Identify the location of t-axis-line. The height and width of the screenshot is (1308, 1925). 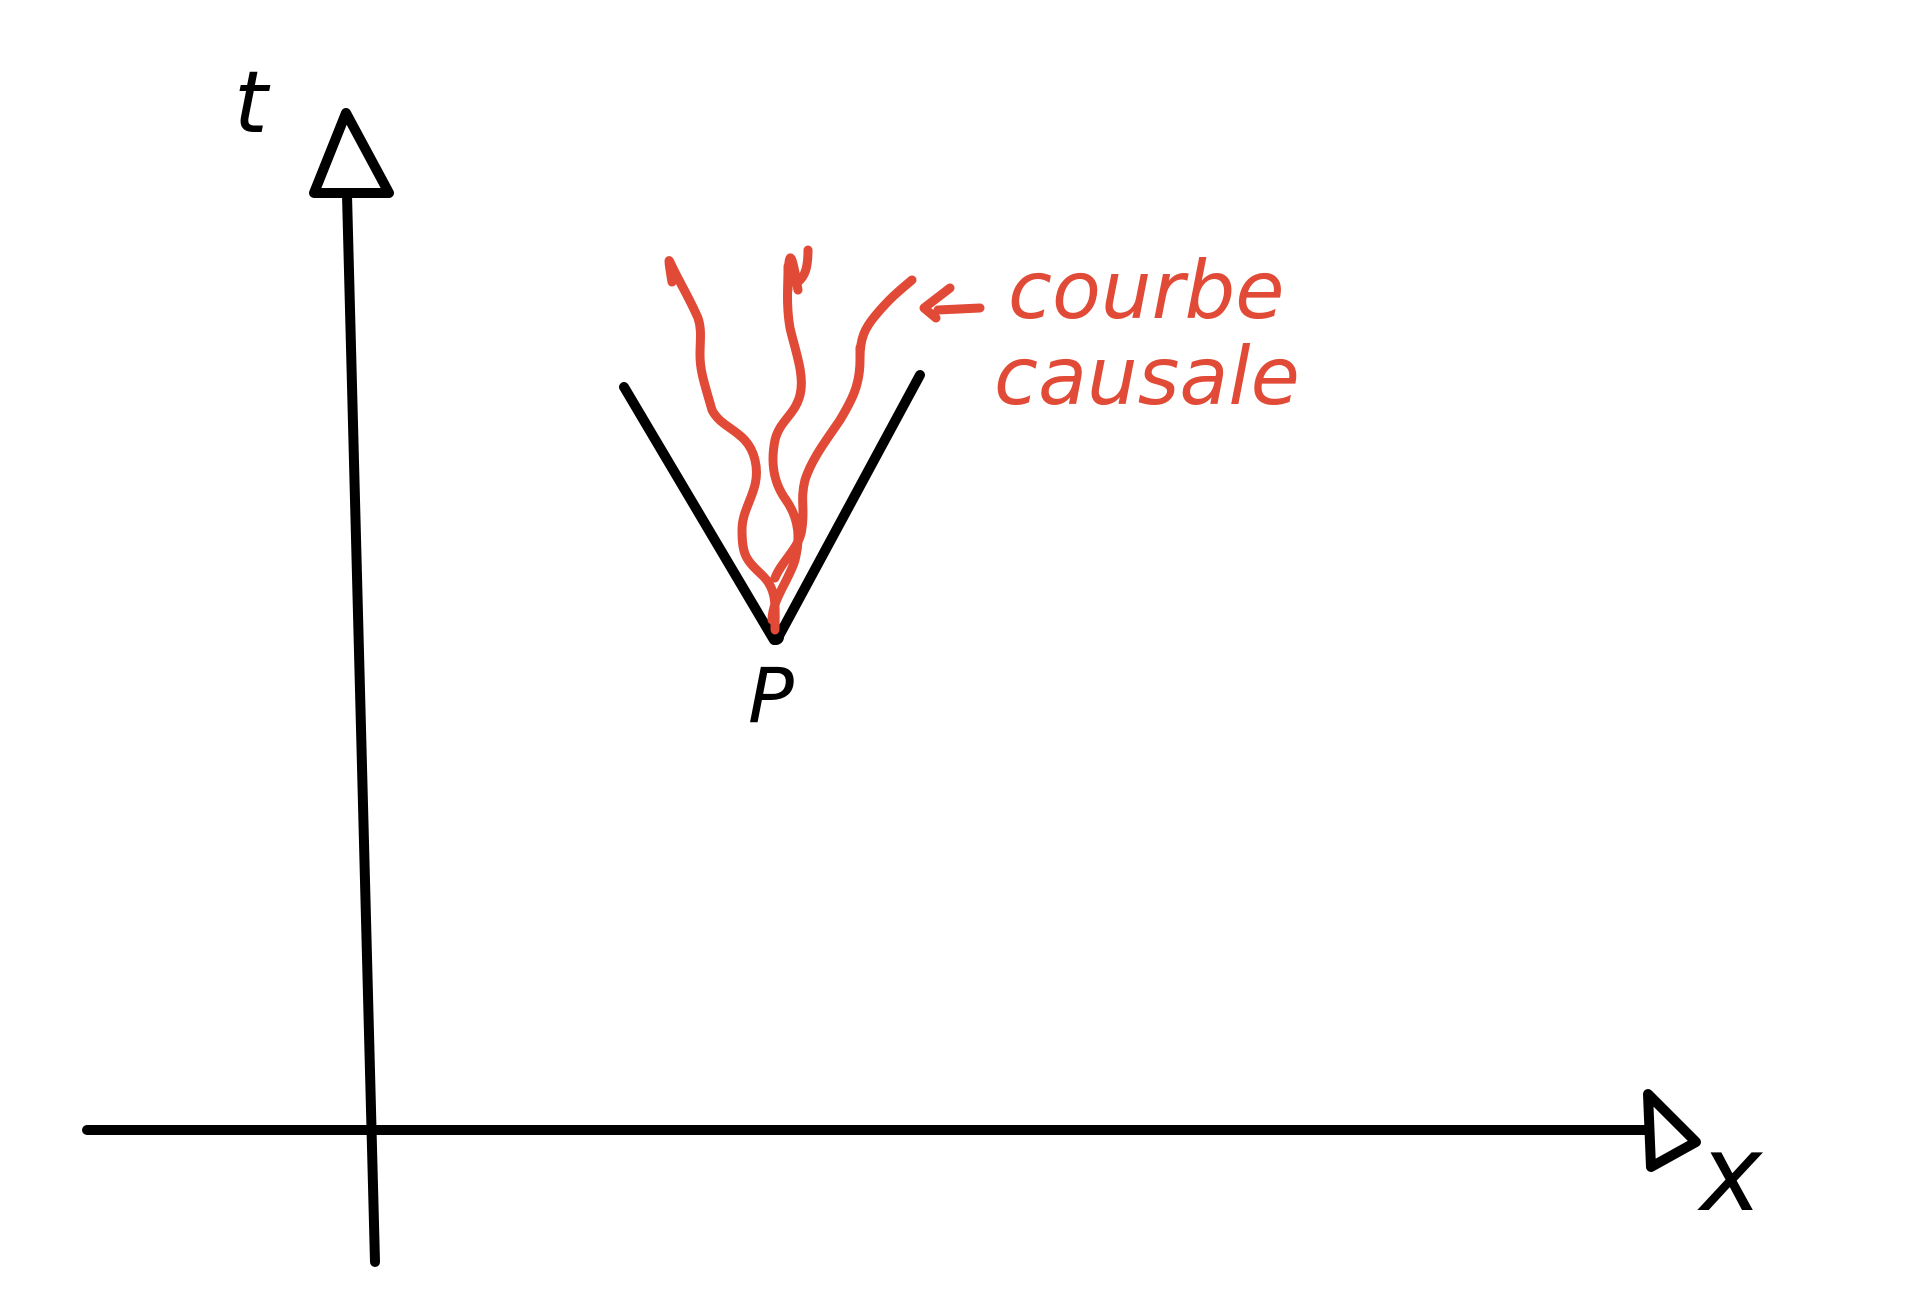
(361, 728).